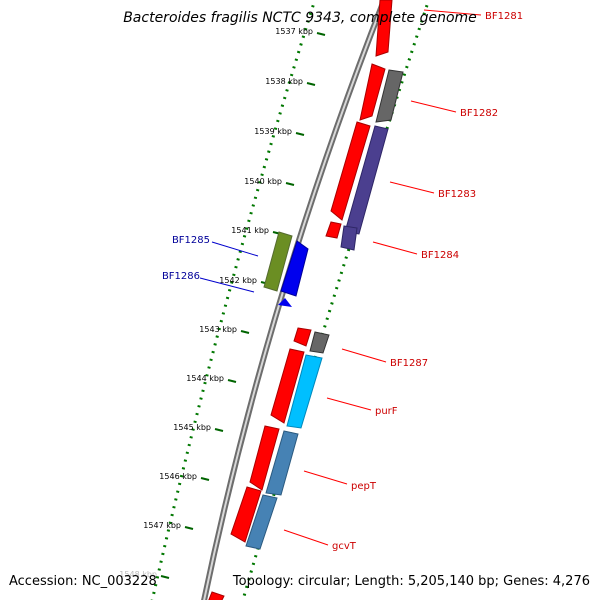  Describe the element at coordinates (504, 16) in the screenshot. I see `gene-label-bf1281: BF1281` at that location.